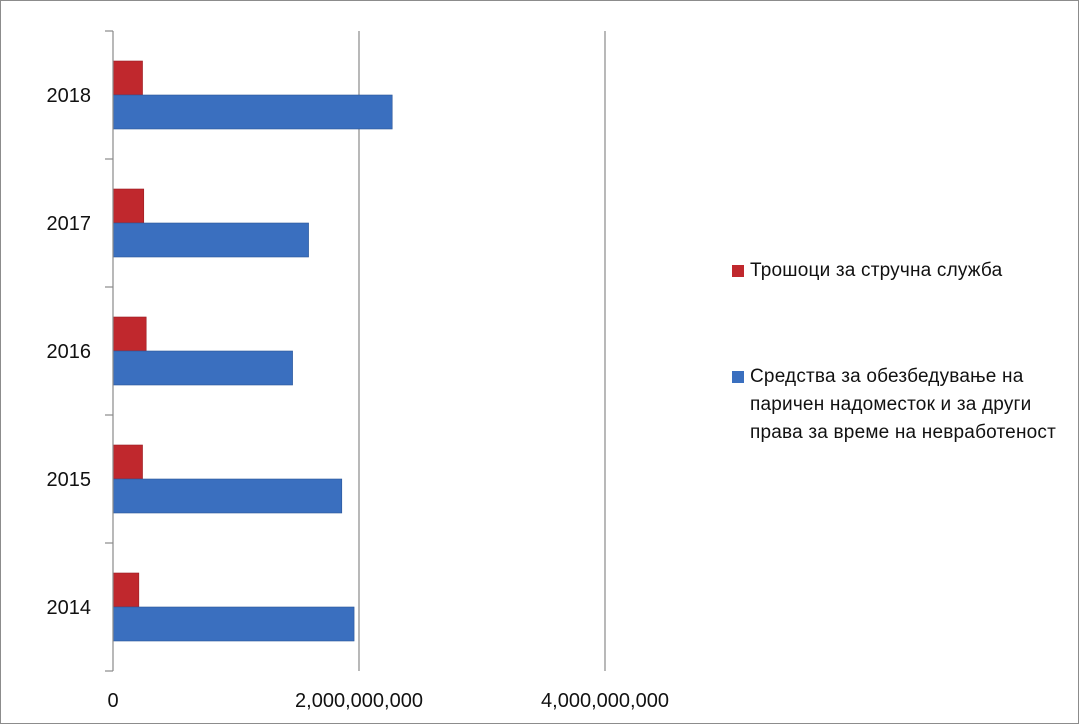  I want to click on y-tick-label-2014: 2014, so click(69, 608).